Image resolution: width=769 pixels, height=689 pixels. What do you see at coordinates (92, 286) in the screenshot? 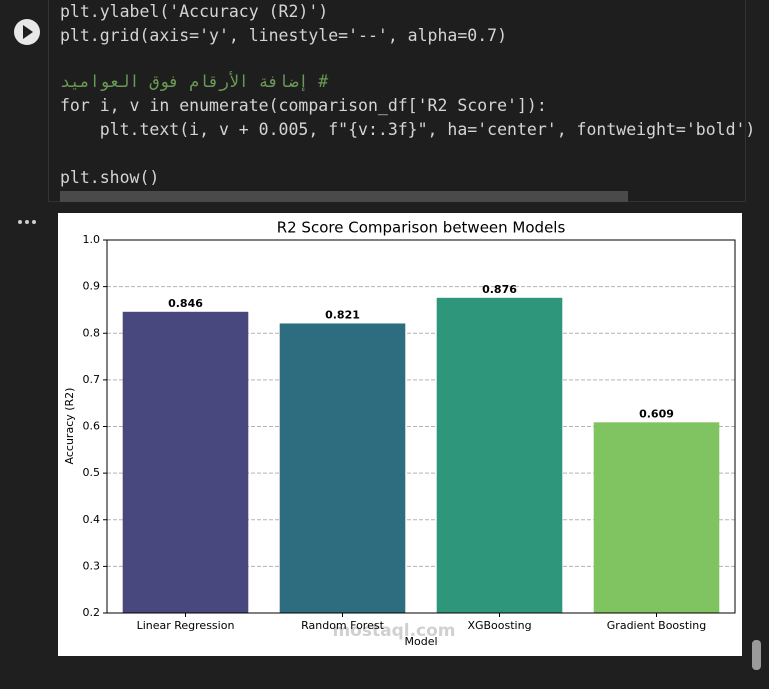
I see `y-tick-label: 0.9` at bounding box center [92, 286].